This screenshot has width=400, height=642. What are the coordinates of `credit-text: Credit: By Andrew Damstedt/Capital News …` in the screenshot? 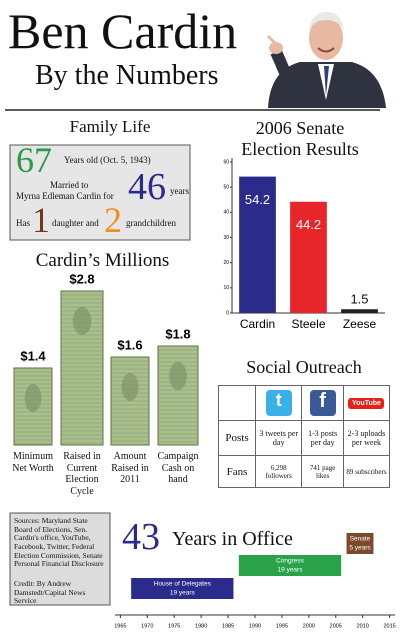 It's located at (50, 592).